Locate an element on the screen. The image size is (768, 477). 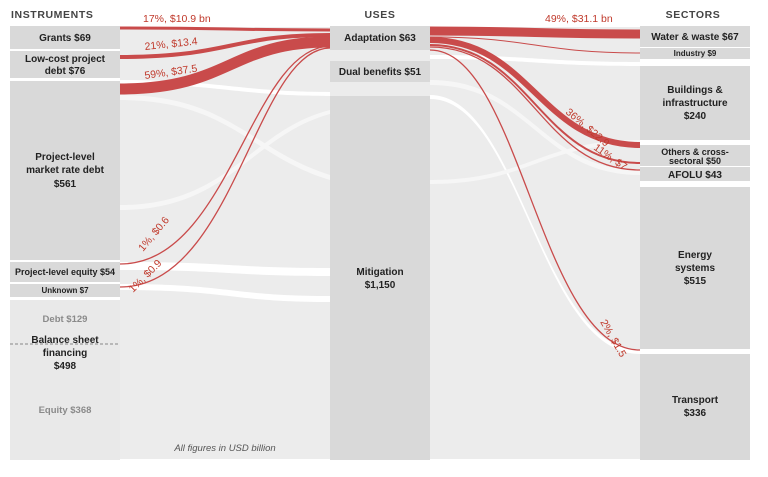
label-energy-line3: $515 is located at coordinates (695, 281).